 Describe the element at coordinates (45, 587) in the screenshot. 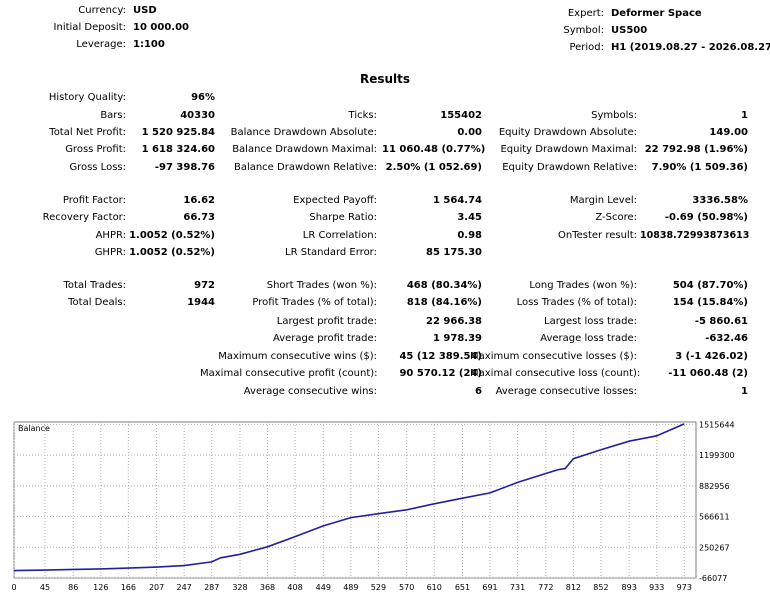

I see `x-tick-label: 45` at that location.